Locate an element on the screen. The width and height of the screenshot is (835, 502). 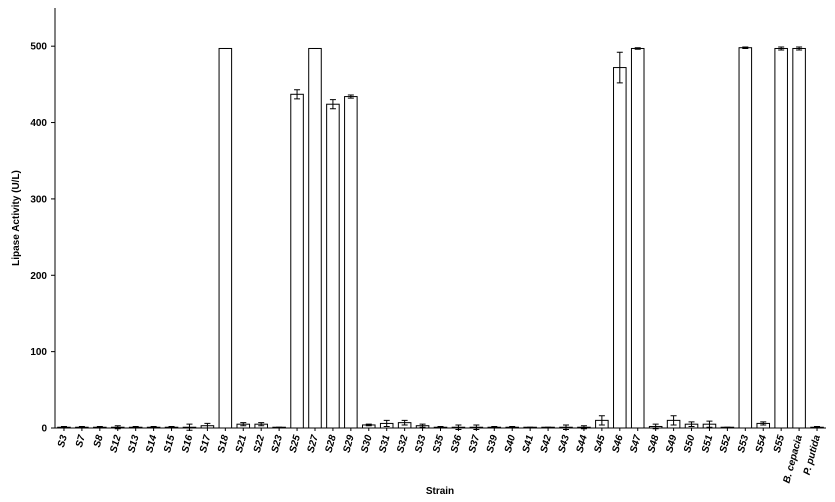
x-tick-label: S12 is located at coordinates (115, 444).